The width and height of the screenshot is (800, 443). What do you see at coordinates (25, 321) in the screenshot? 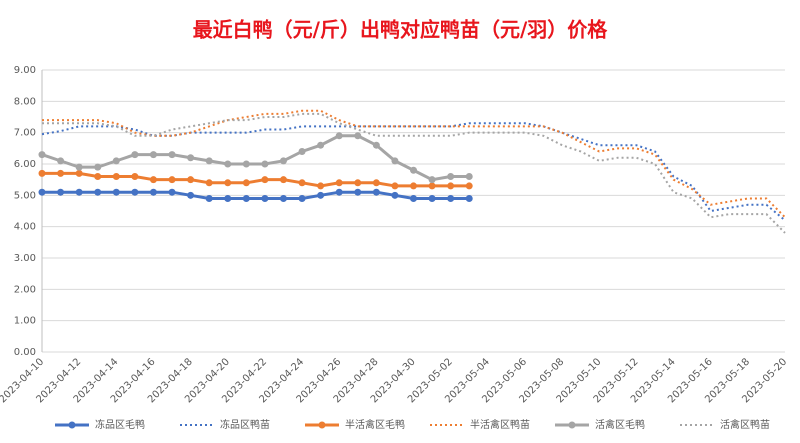
I see `y-tick-label: 1.00` at bounding box center [25, 321].